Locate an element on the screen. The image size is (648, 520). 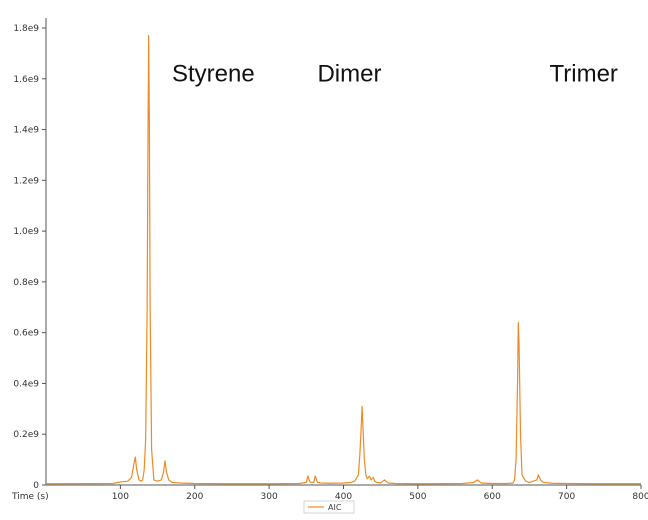
x-tick-label: 300 is located at coordinates (269, 497).